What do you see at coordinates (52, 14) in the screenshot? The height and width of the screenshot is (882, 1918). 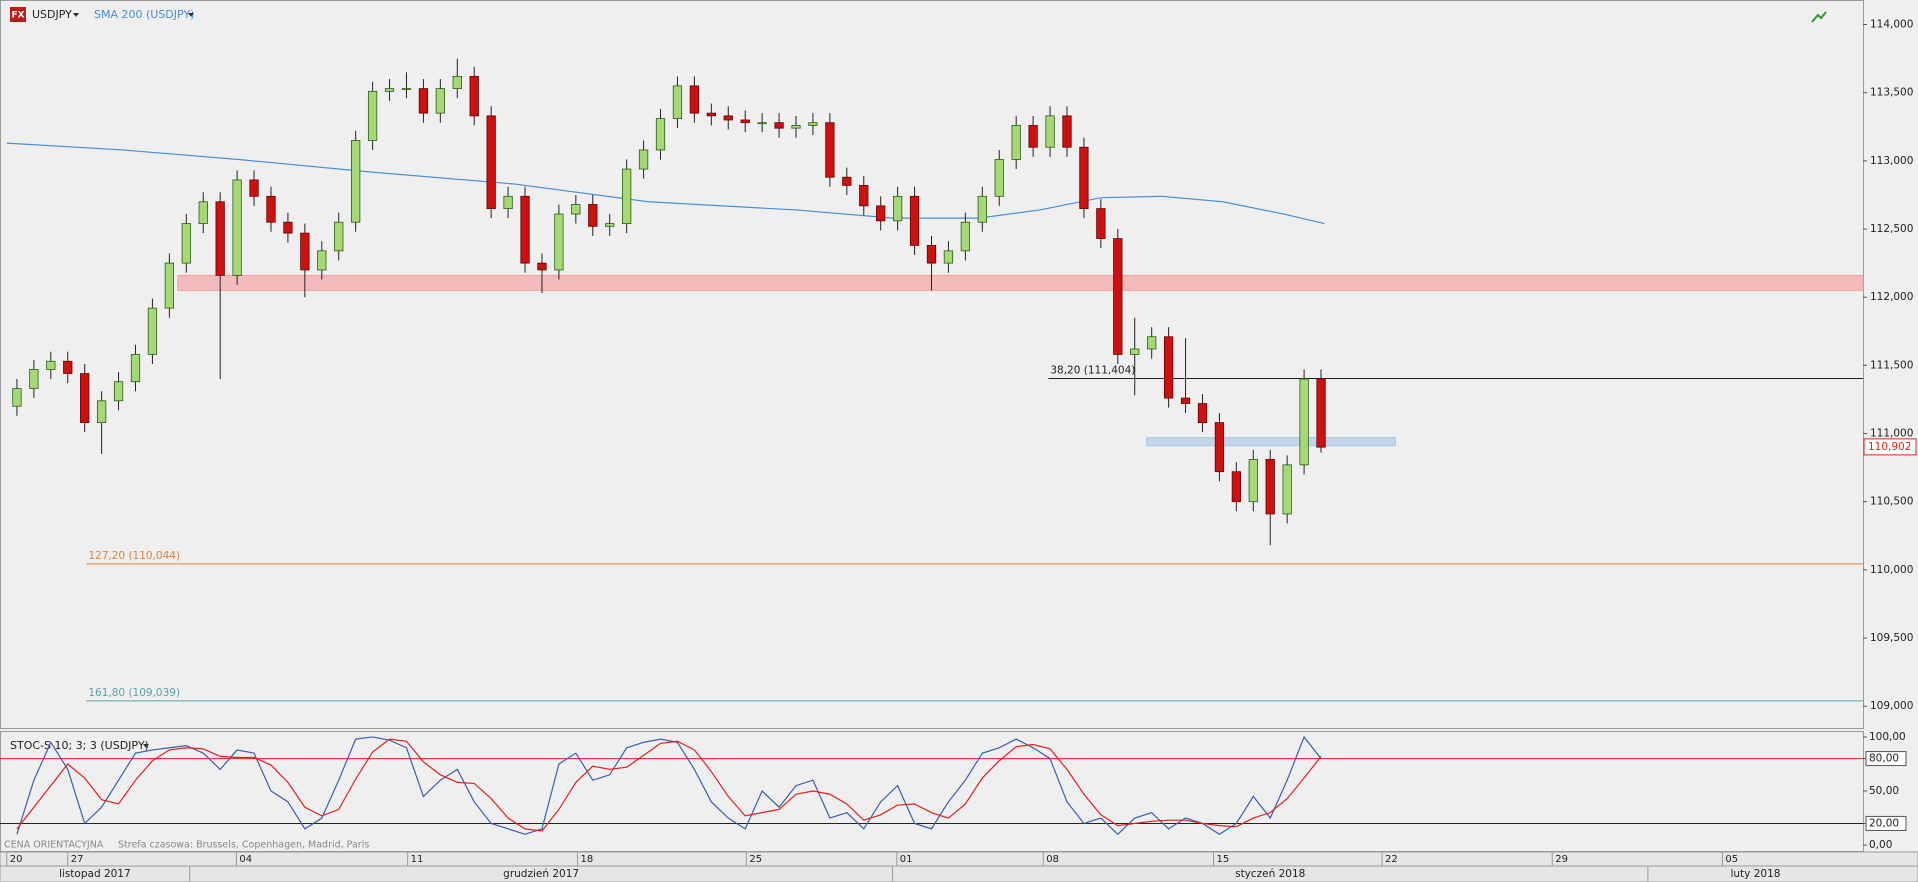 I see `symbol: USDJPY` at bounding box center [52, 14].